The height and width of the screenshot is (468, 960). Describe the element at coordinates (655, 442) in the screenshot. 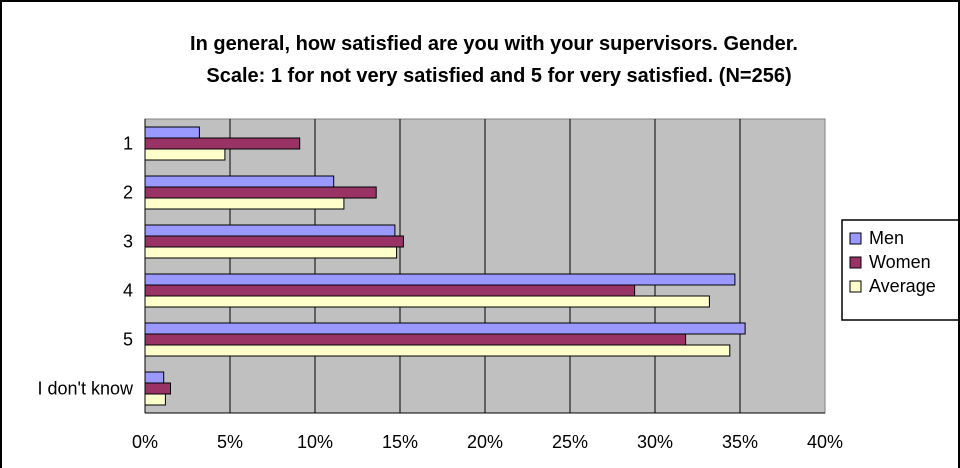

I see `x-tick-label: 30%` at that location.